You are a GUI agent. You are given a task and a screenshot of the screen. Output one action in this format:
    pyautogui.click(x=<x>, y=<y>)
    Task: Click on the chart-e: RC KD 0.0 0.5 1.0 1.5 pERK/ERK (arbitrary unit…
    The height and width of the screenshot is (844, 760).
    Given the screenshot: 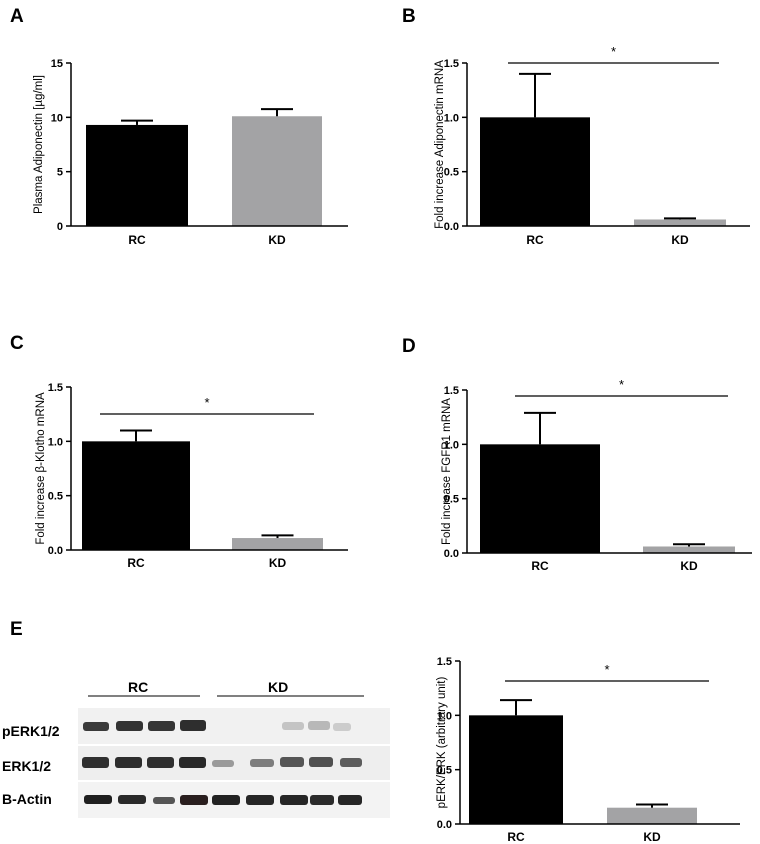 What is the action you would take?
    pyautogui.click(x=588, y=750)
    